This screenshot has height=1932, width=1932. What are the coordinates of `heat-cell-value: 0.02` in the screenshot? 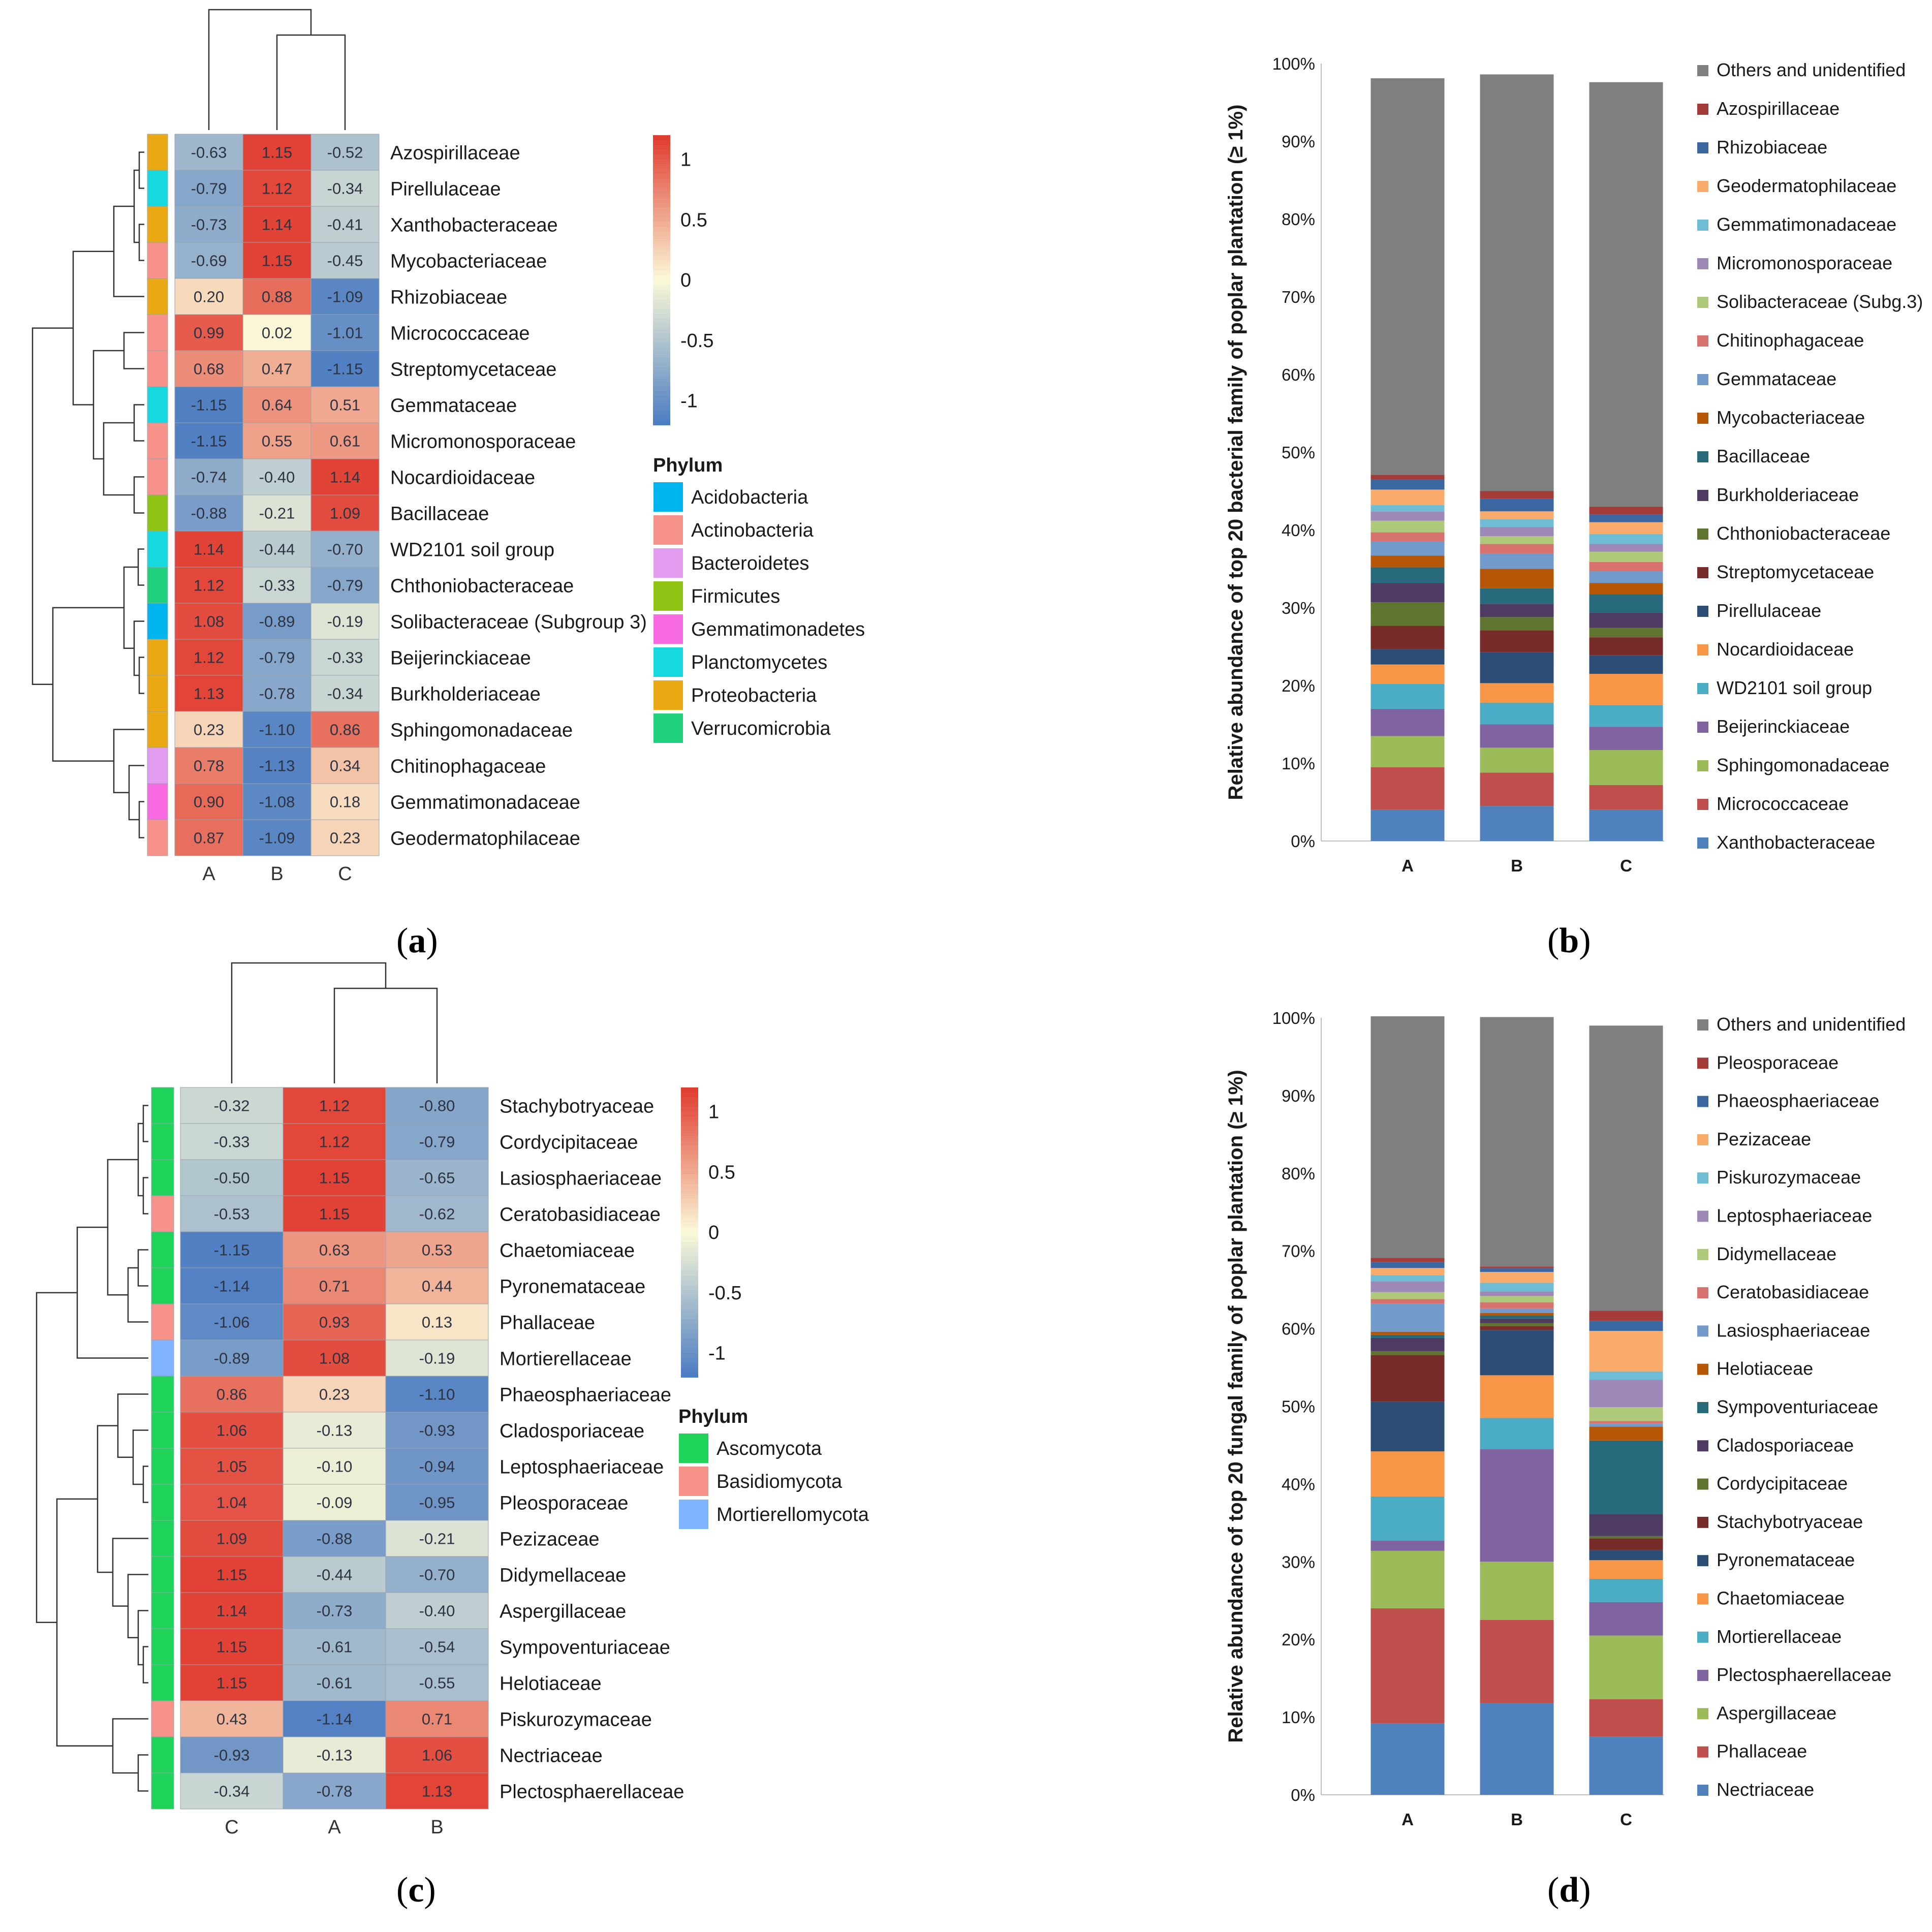 It's located at (277, 333).